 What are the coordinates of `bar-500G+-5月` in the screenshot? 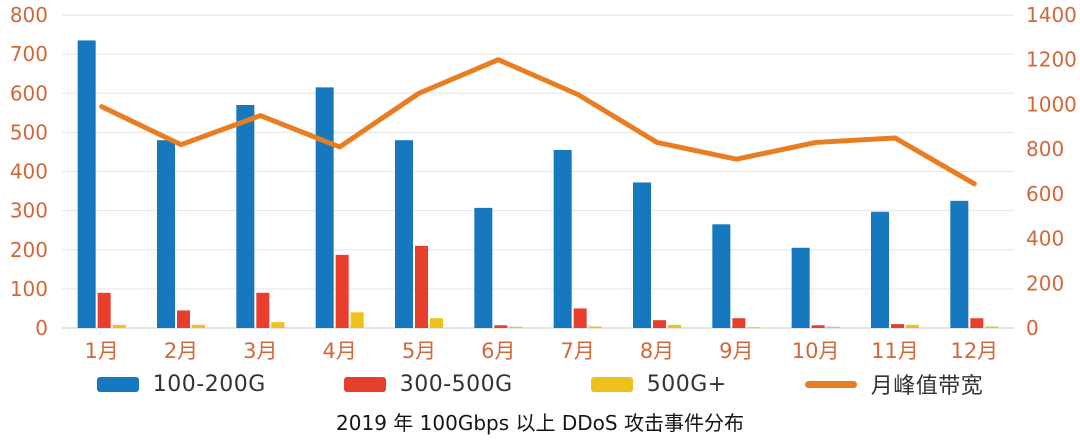 It's located at (436, 323).